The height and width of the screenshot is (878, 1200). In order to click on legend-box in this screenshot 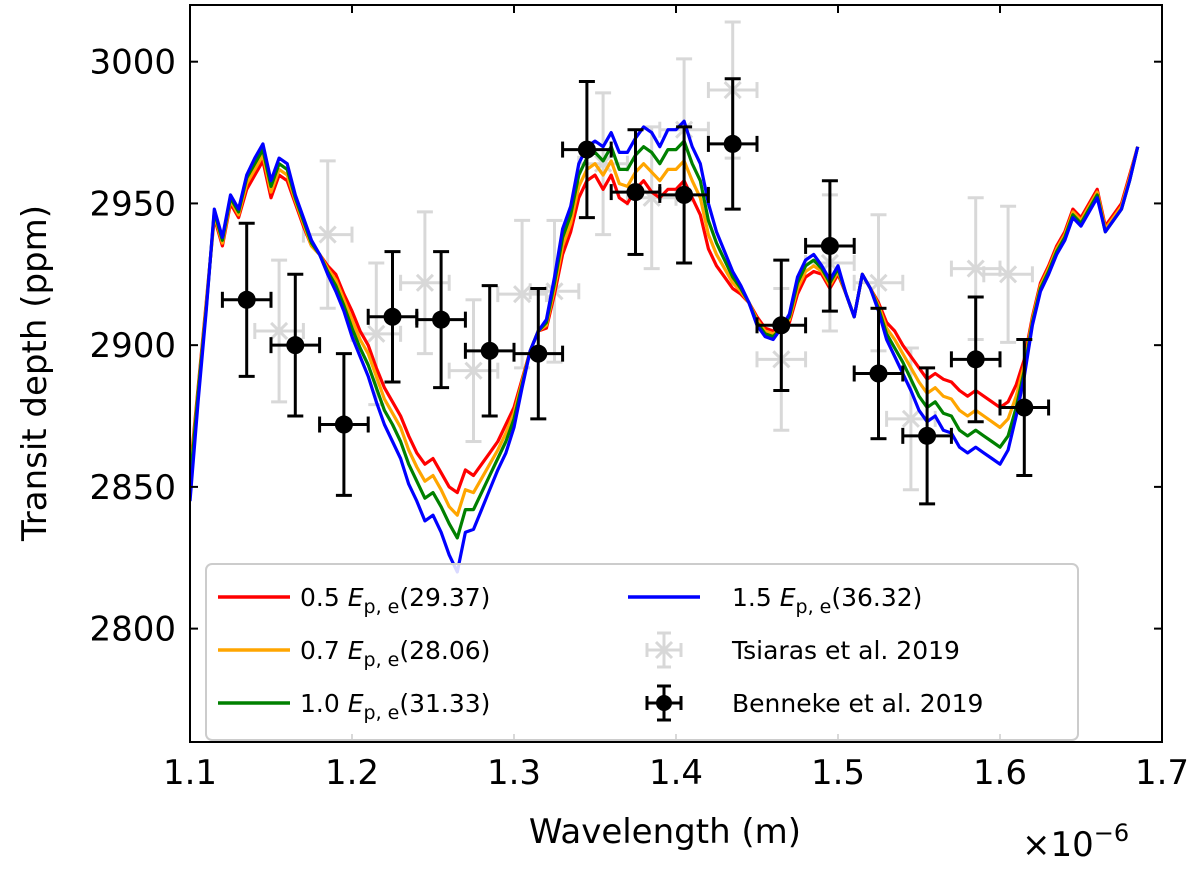, I will do `click(642, 652)`.